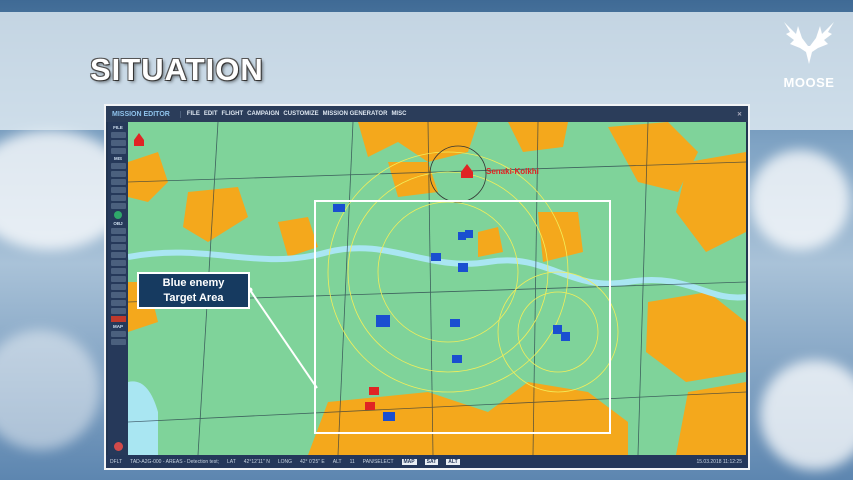 Image resolution: width=853 pixels, height=480 pixels. Describe the element at coordinates (118, 311) in the screenshot. I see `ruler-icon` at that location.